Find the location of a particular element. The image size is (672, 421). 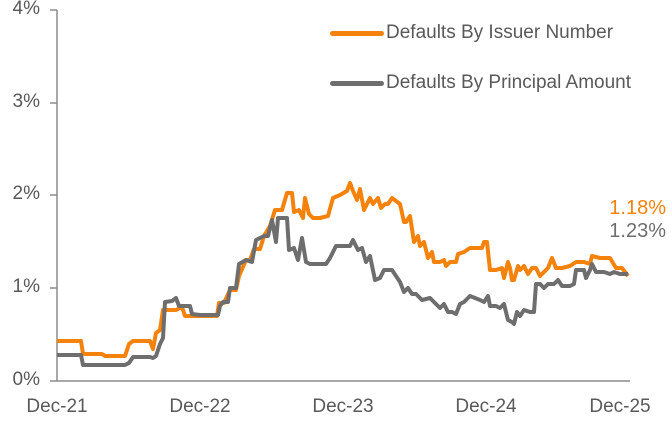

legend-swatch-gray is located at coordinates (357, 83).